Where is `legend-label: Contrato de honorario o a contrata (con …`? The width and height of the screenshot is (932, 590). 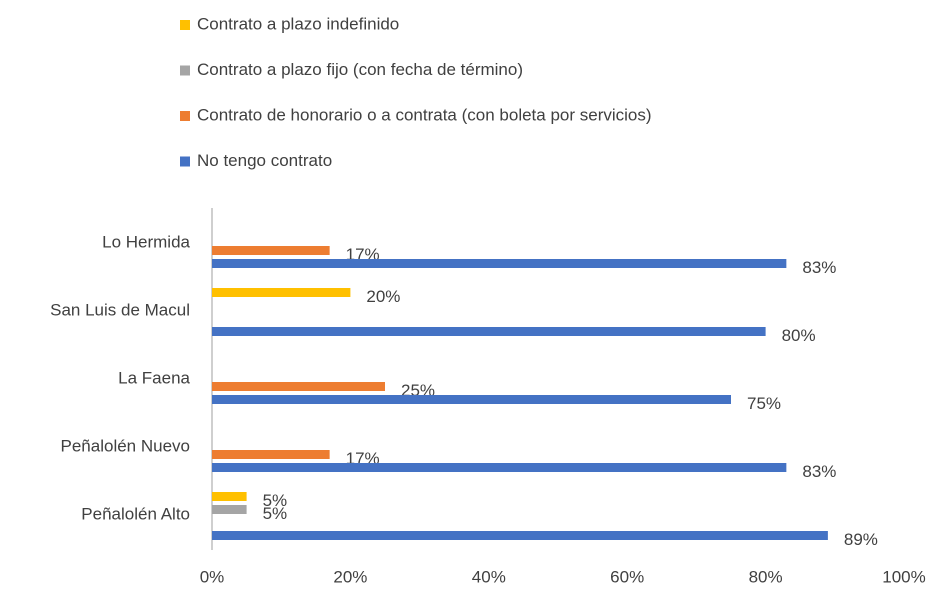 legend-label: Contrato de honorario o a contrata (con … is located at coordinates (424, 114).